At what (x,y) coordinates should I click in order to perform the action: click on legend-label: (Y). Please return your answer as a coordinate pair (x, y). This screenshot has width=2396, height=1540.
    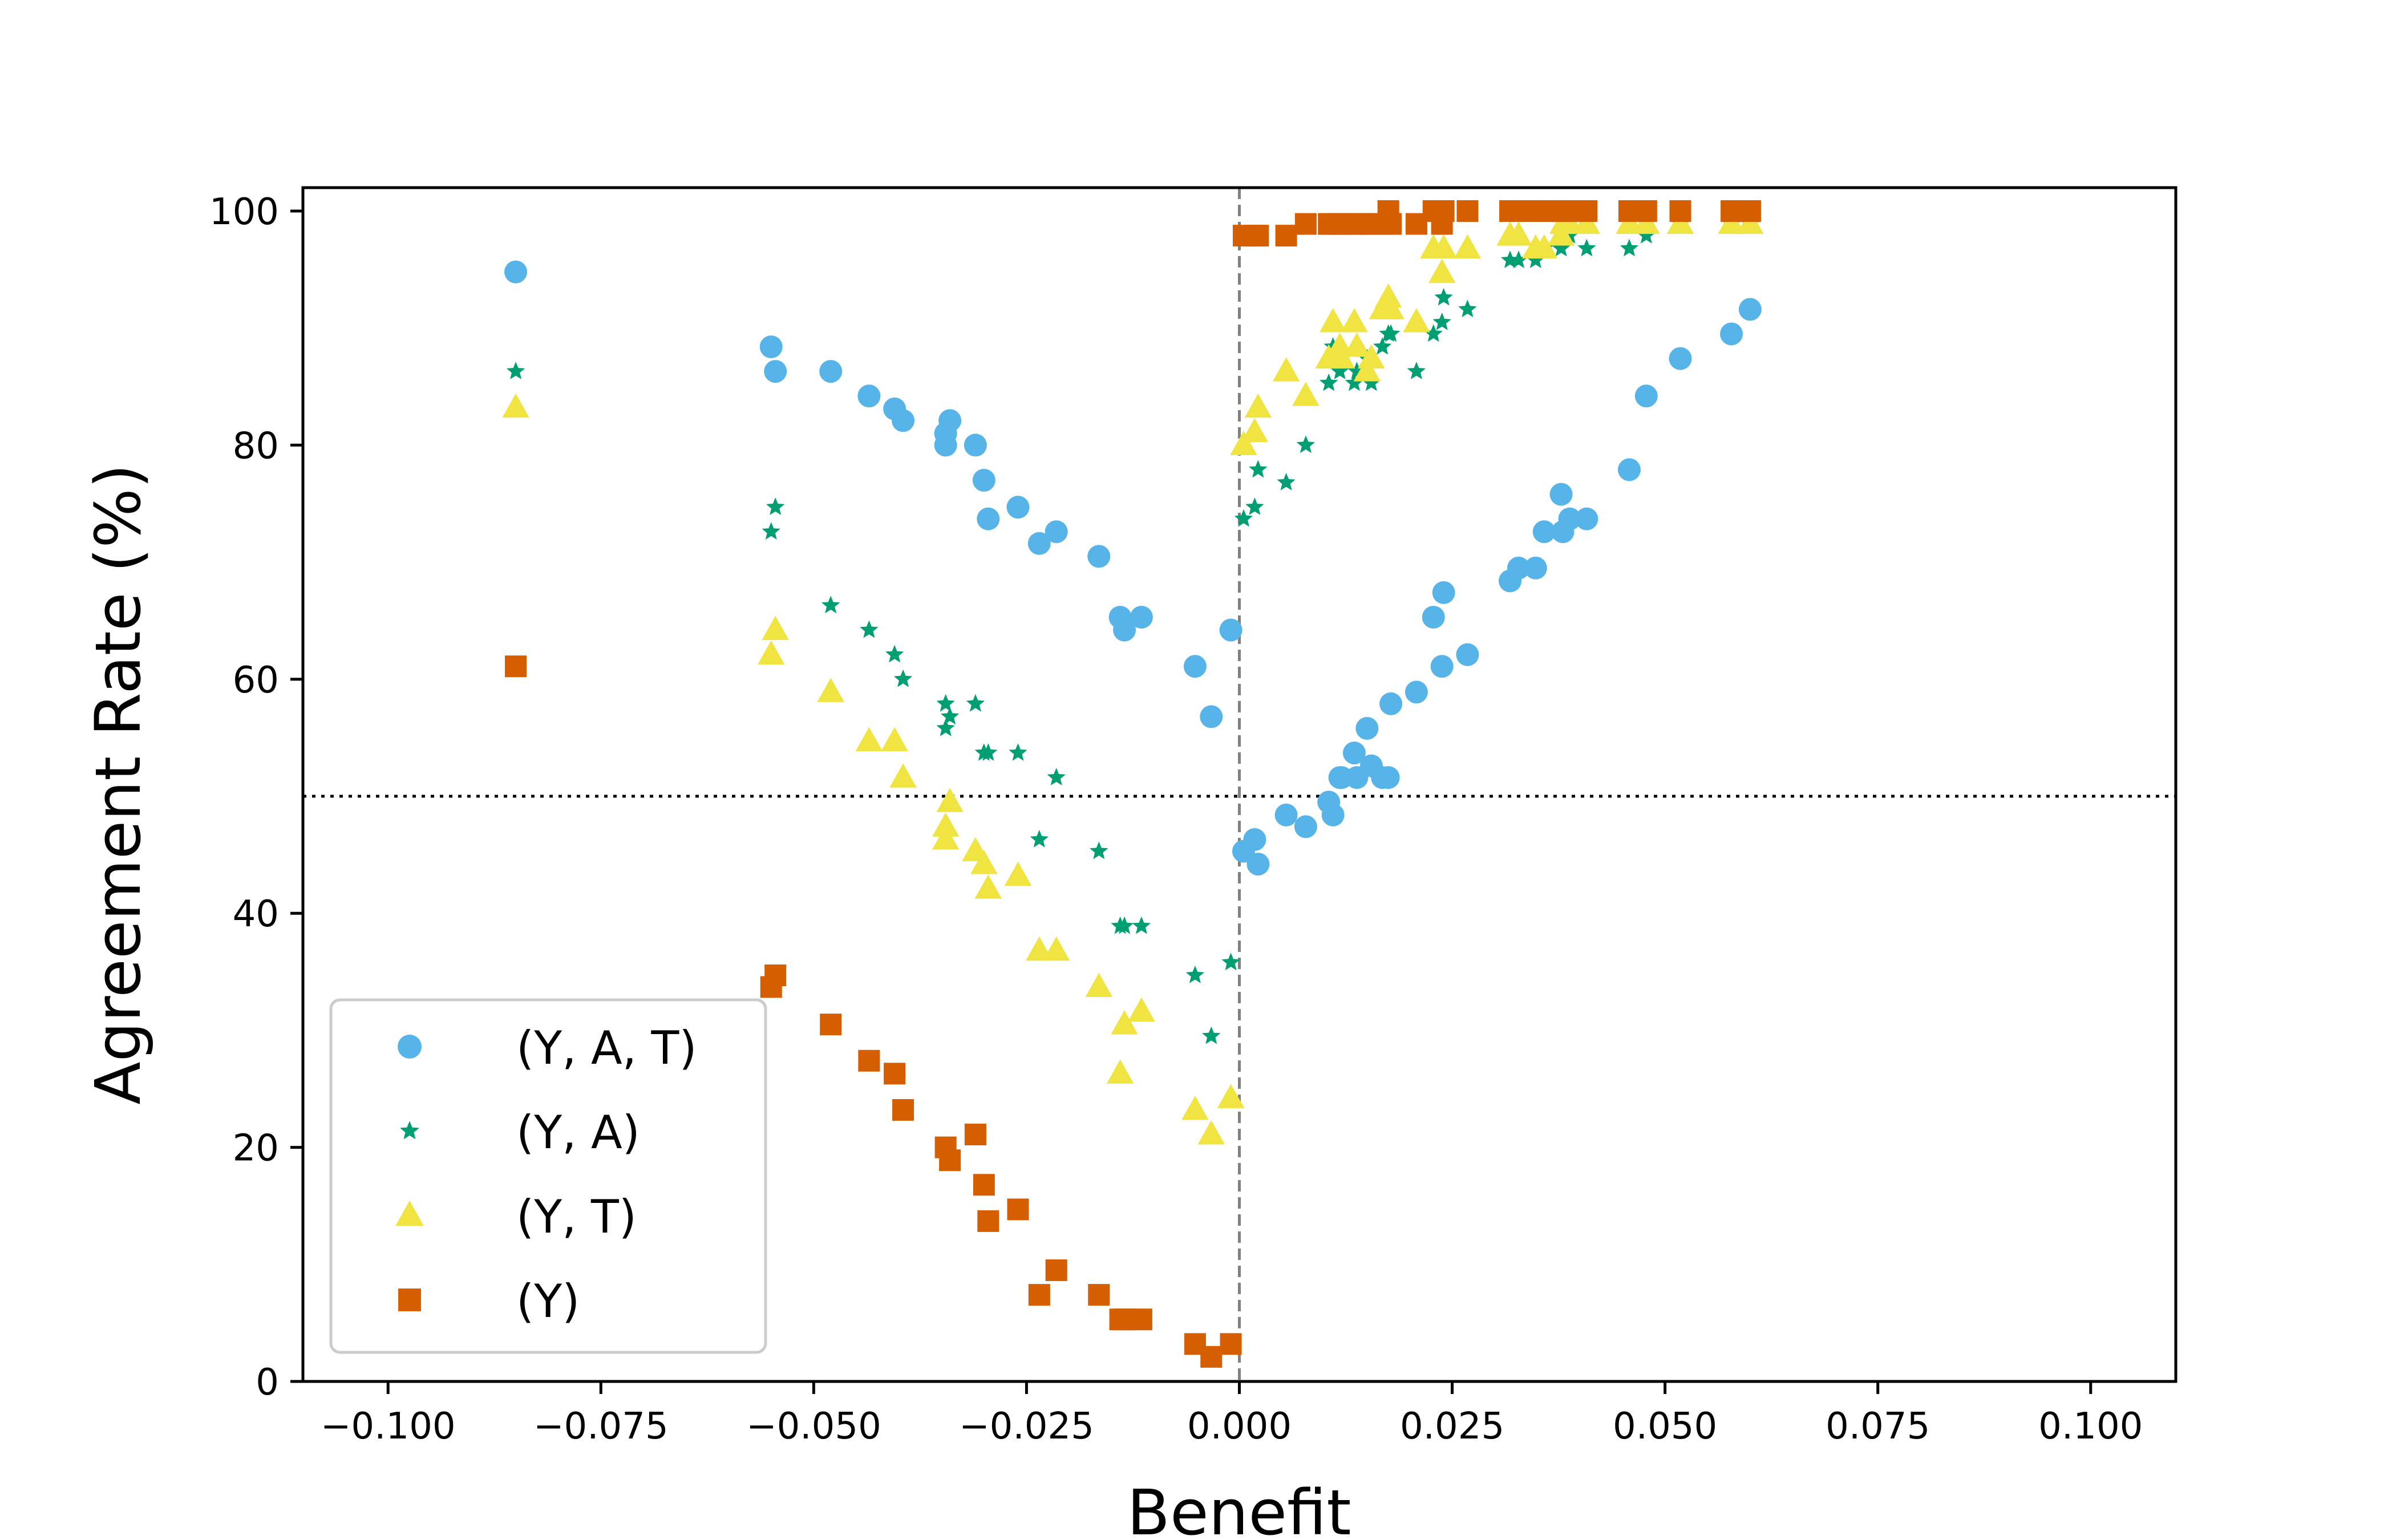
    Looking at the image, I should click on (548, 1301).